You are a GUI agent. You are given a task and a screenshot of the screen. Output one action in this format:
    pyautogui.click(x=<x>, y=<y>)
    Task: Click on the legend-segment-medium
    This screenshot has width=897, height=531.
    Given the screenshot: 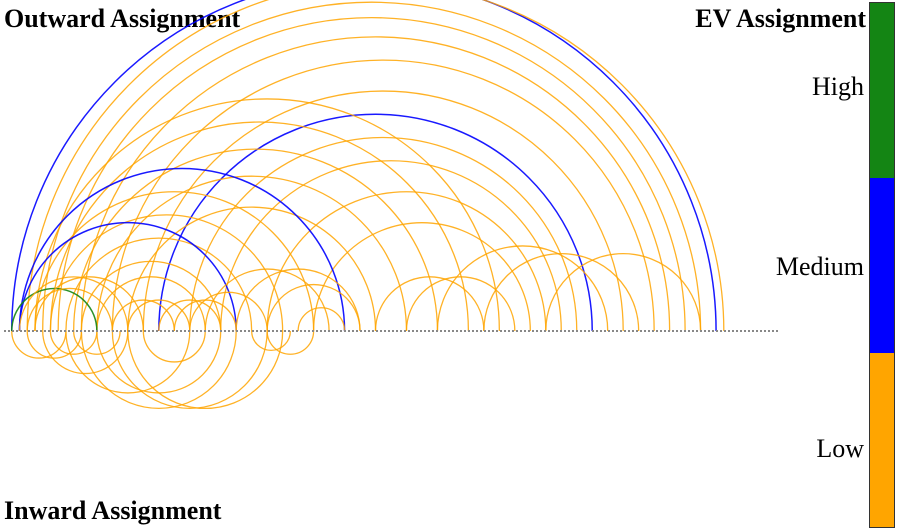 What is the action you would take?
    pyautogui.click(x=882, y=265)
    